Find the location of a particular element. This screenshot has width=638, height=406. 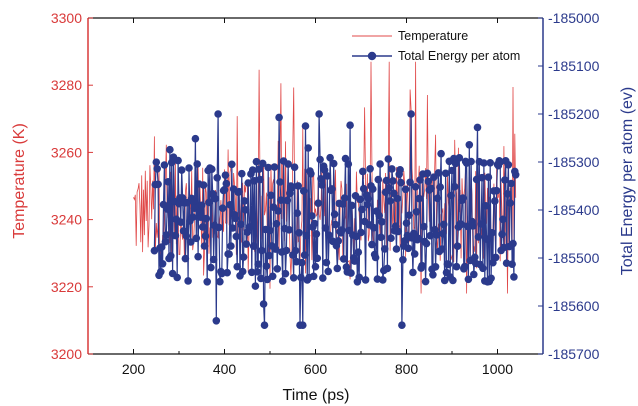

legend: Temperature Total Energy per atom is located at coordinates (436, 46).